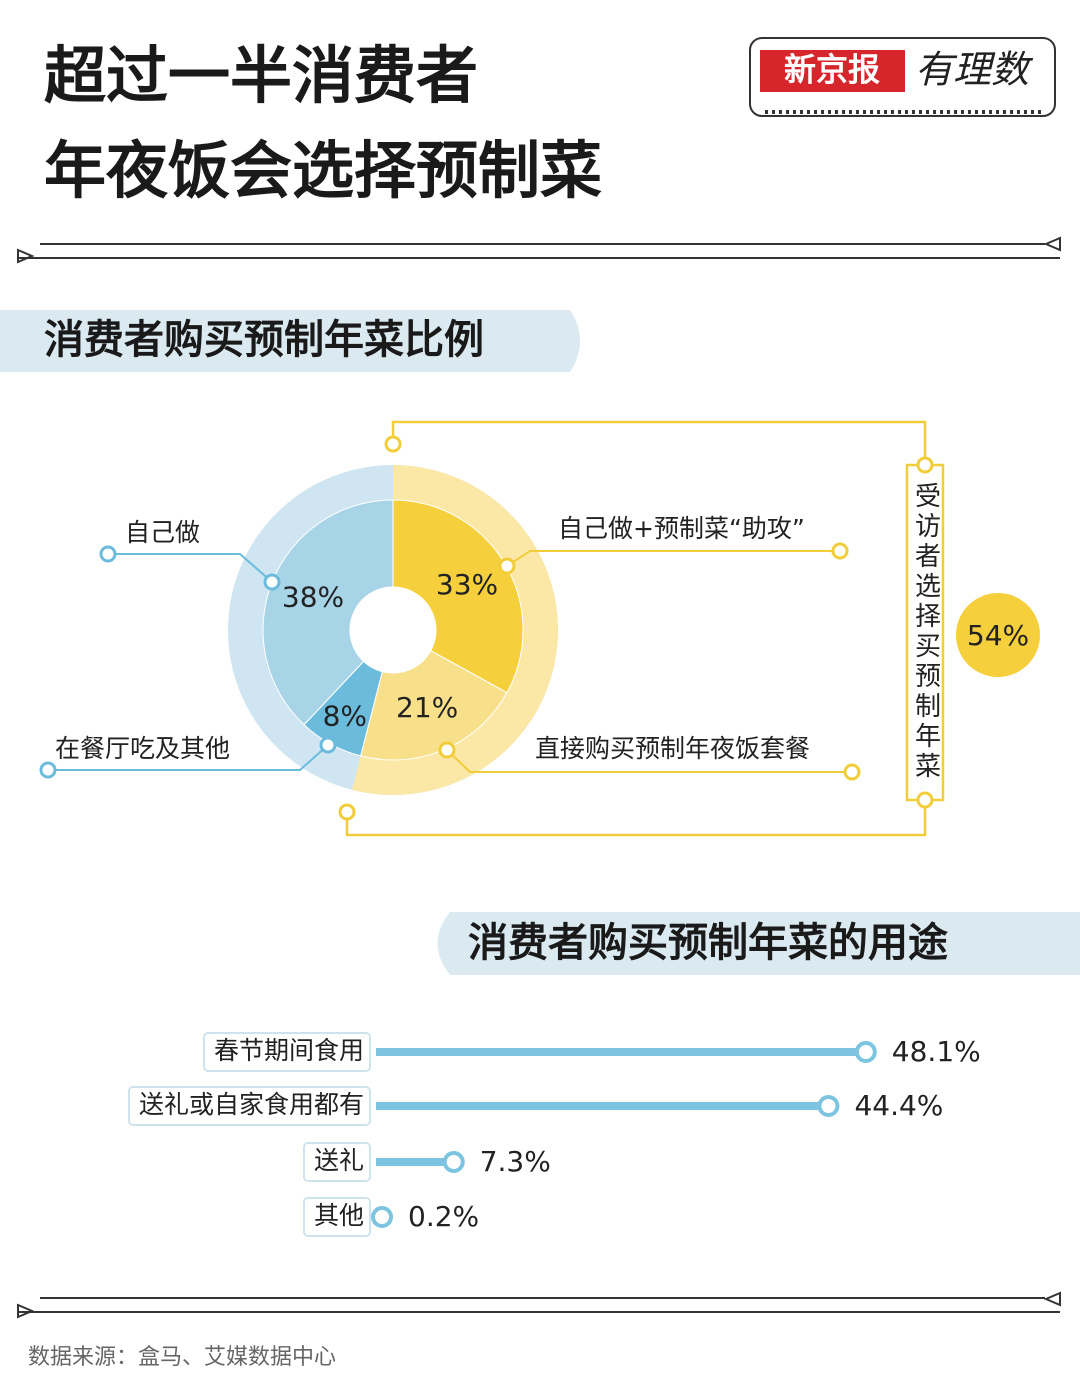 This screenshot has height=1399, width=1080. Describe the element at coordinates (162, 532) in the screenshot. I see `category-label: 自己做` at that location.